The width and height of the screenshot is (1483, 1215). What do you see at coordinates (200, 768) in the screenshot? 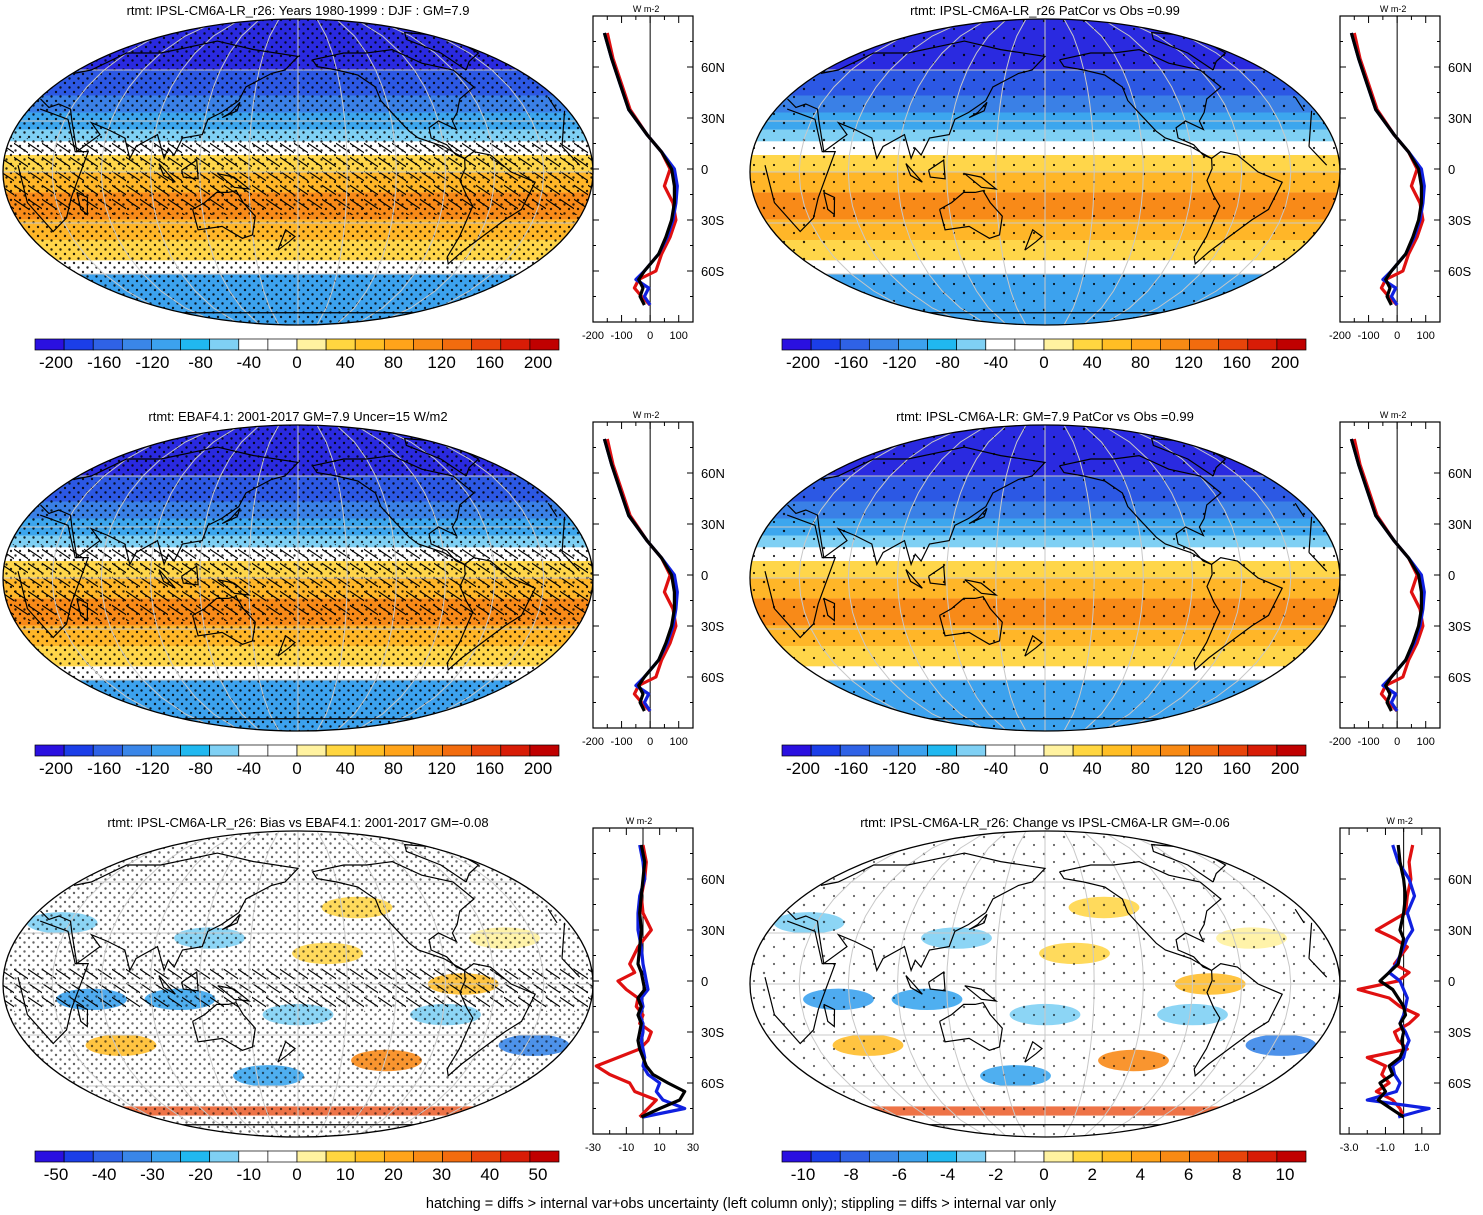
I see `colorbar-label: -80` at bounding box center [200, 768].